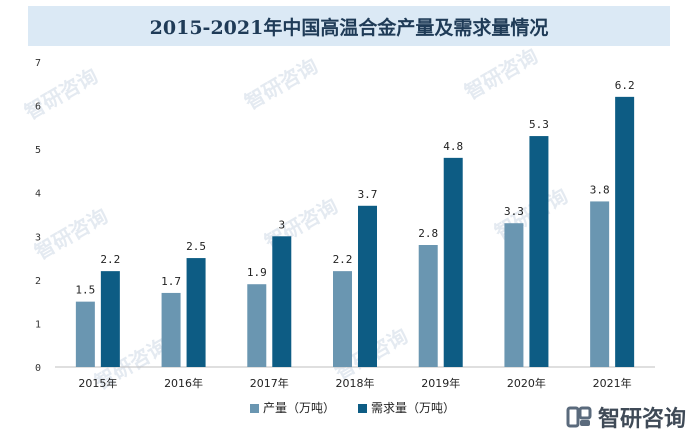  I want to click on data-label: 1.7, so click(171, 281).